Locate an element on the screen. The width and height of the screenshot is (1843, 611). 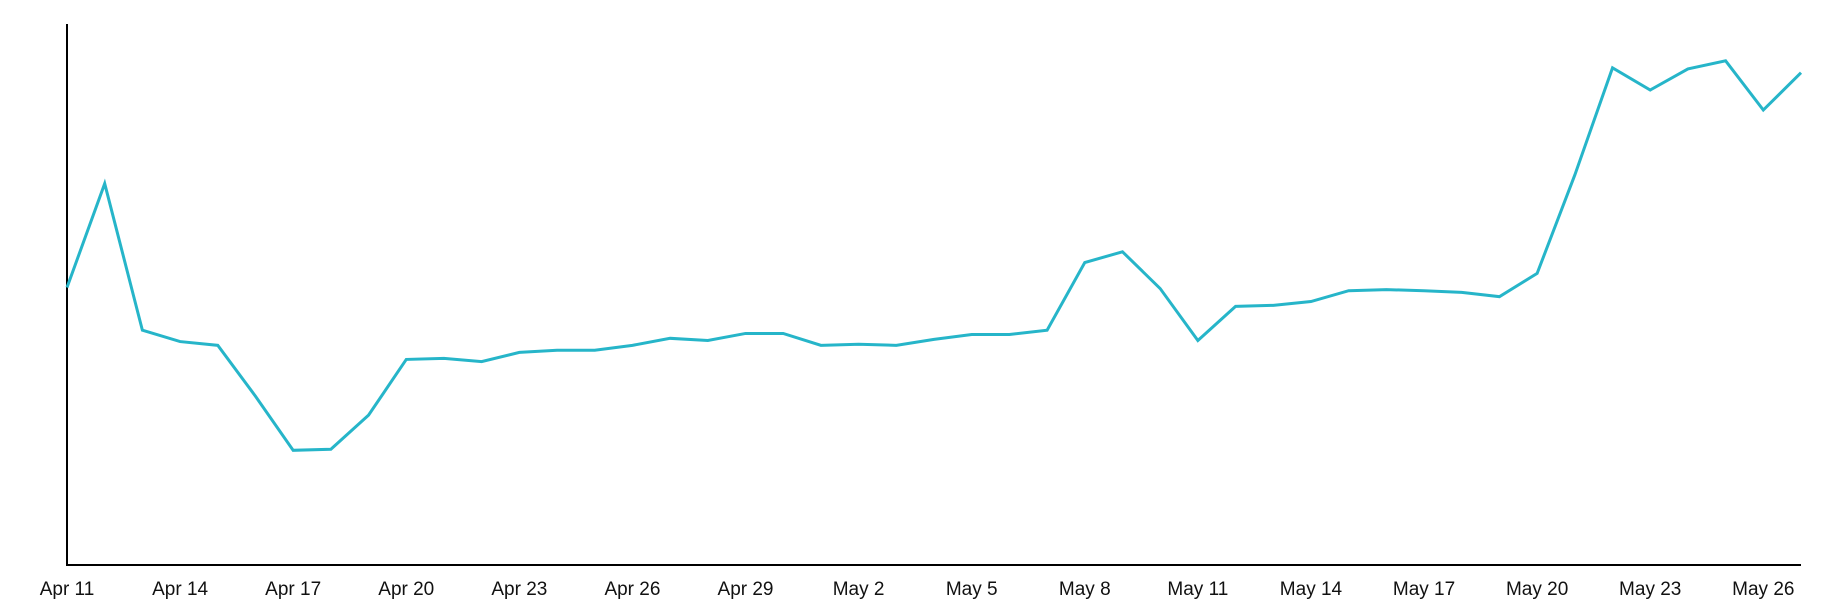
x-tick-label: Apr 17 is located at coordinates (293, 589).